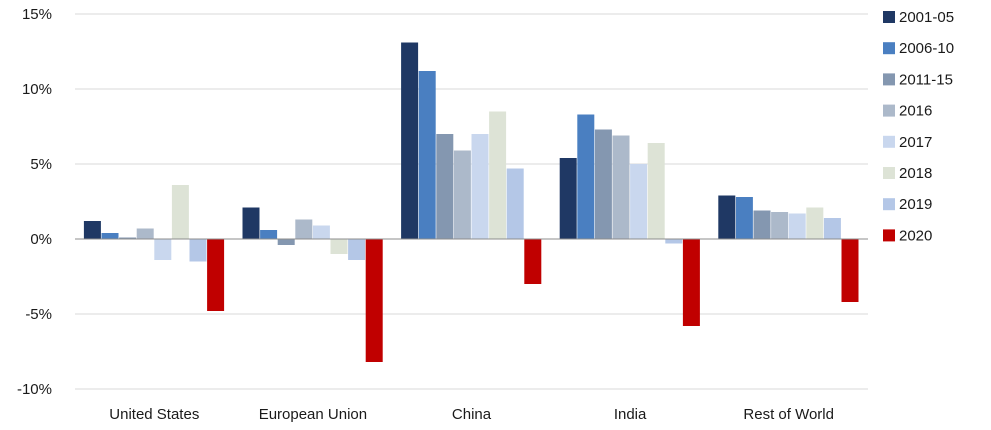 The width and height of the screenshot is (991, 430). I want to click on y-tick-label: 10%, so click(37, 89).